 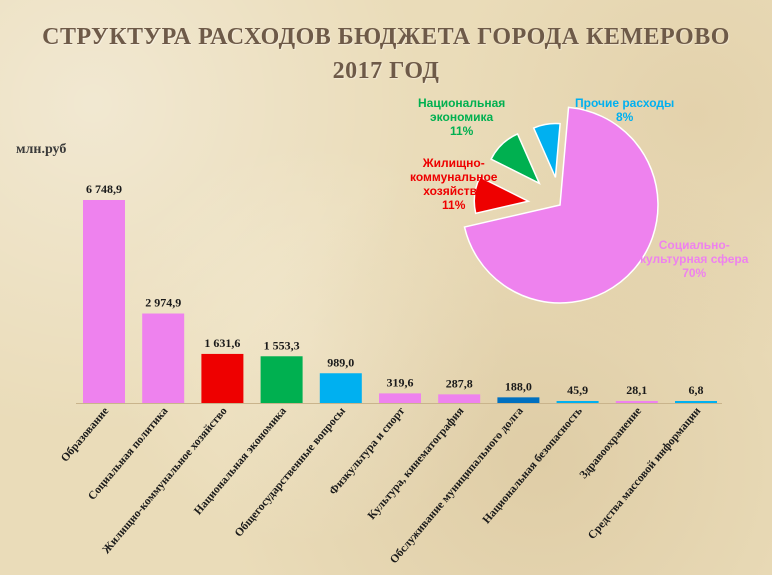 I want to click on bar-value-label: 6,8, so click(x=696, y=390).